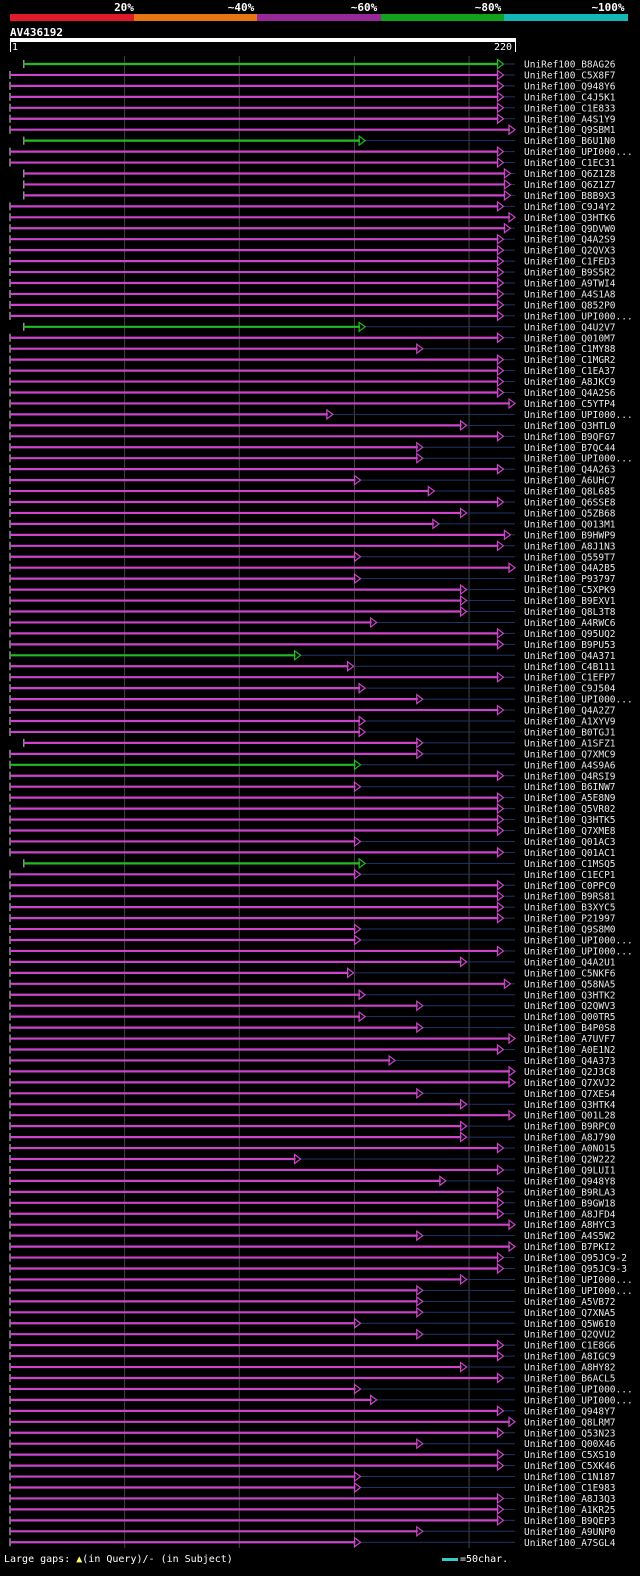 Image resolution: width=640 pixels, height=1576 pixels. What do you see at coordinates (570, 218) in the screenshot?
I see `hit-label: UniRef100_Q3HTK6` at bounding box center [570, 218].